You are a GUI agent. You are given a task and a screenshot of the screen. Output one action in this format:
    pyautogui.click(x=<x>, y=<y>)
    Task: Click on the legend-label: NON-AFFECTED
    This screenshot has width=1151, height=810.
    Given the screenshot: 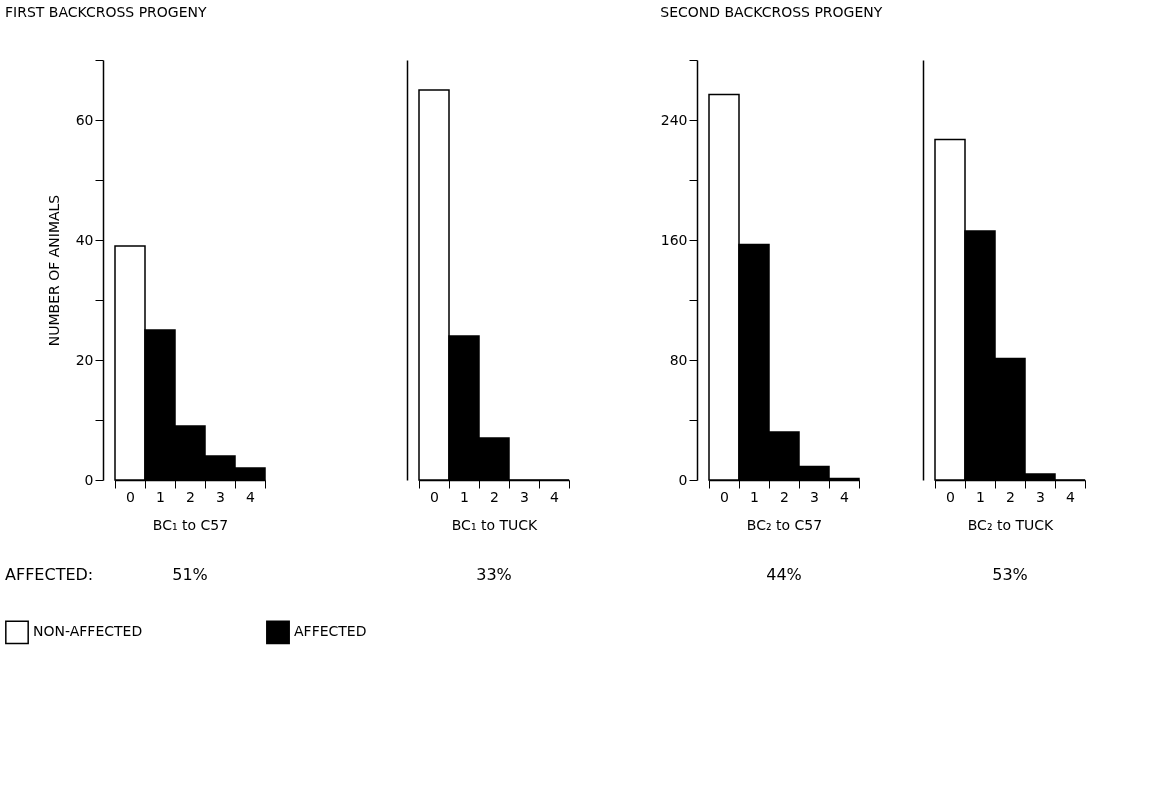 What is the action you would take?
    pyautogui.click(x=88, y=631)
    